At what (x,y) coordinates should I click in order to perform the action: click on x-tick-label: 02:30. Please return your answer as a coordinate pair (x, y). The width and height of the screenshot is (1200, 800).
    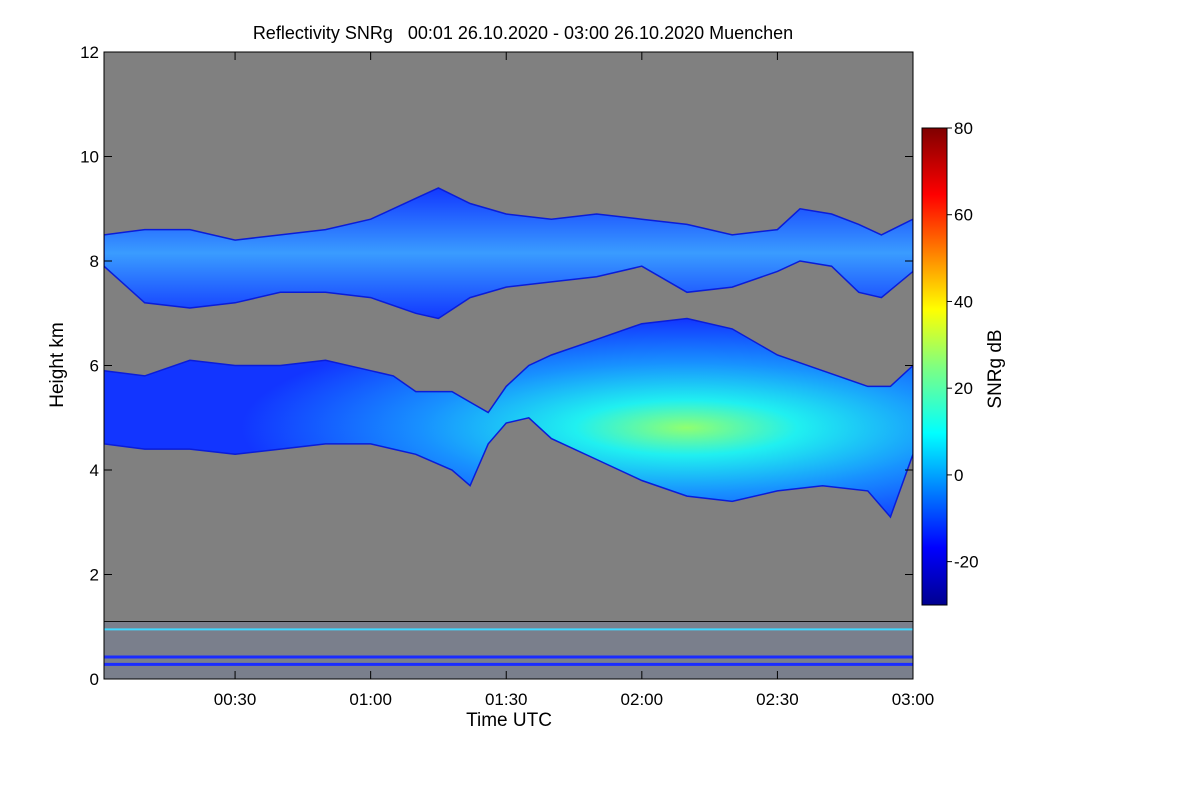
    Looking at the image, I should click on (777, 699).